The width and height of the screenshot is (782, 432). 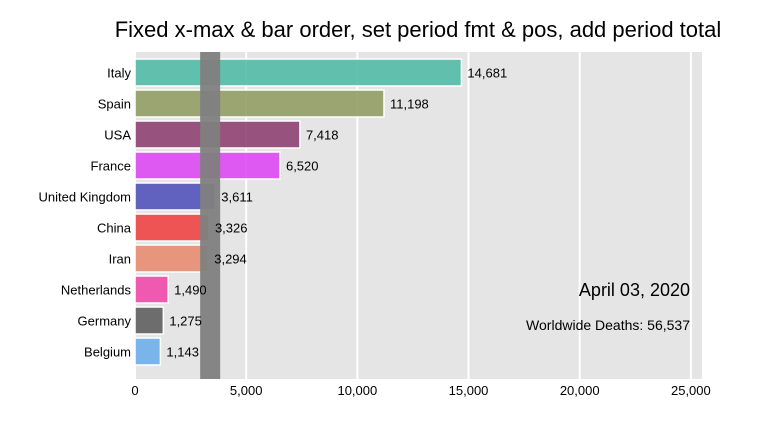 What do you see at coordinates (171, 258) in the screenshot?
I see `bar-iran` at bounding box center [171, 258].